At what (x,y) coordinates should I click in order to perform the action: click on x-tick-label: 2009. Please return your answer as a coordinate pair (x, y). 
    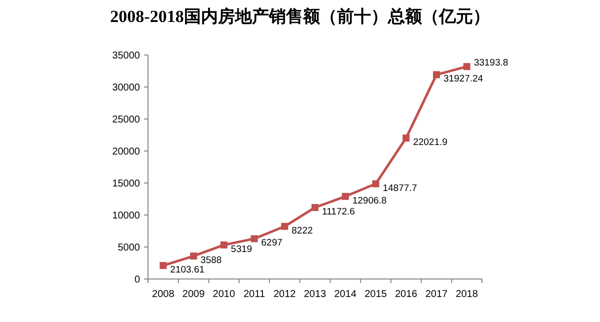
    Looking at the image, I should click on (194, 294).